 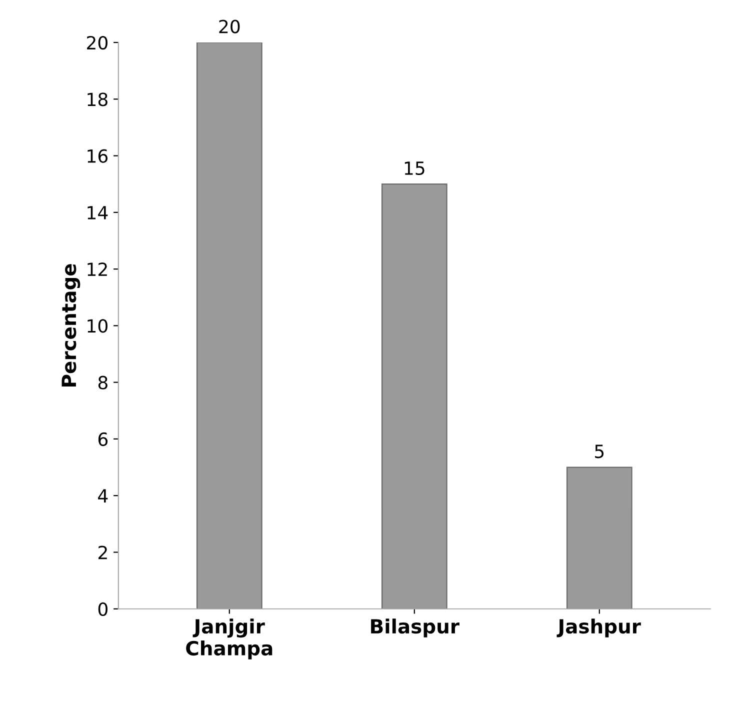 What do you see at coordinates (229, 27) in the screenshot?
I see `data-label: 20` at bounding box center [229, 27].